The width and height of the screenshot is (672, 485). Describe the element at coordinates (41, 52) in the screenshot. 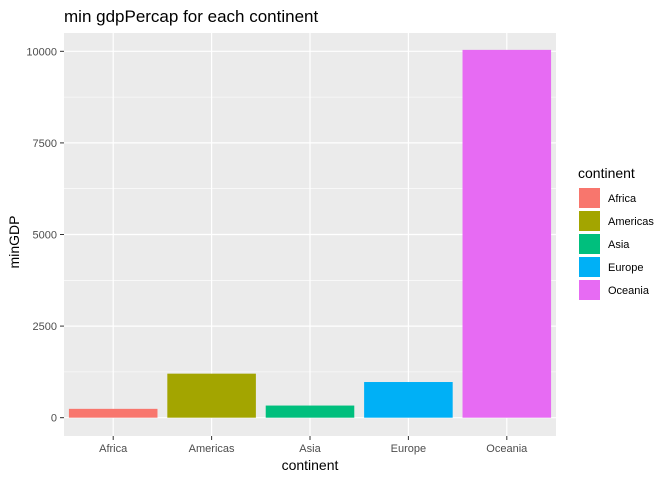

I see `y-tick-label: 10000` at that location.